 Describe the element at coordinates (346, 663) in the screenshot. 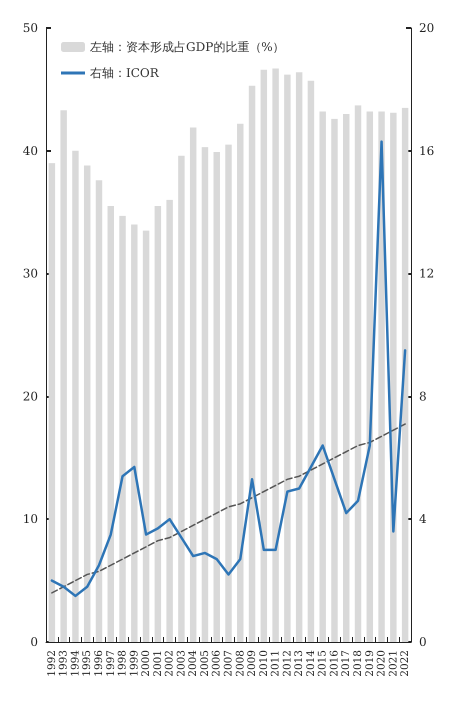

I see `x-tick-label: 2017` at that location.